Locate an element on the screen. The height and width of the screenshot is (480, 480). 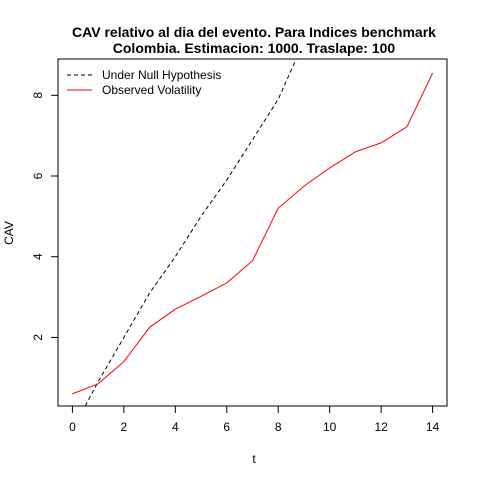
y-tick-label: 2 is located at coordinates (38, 337).